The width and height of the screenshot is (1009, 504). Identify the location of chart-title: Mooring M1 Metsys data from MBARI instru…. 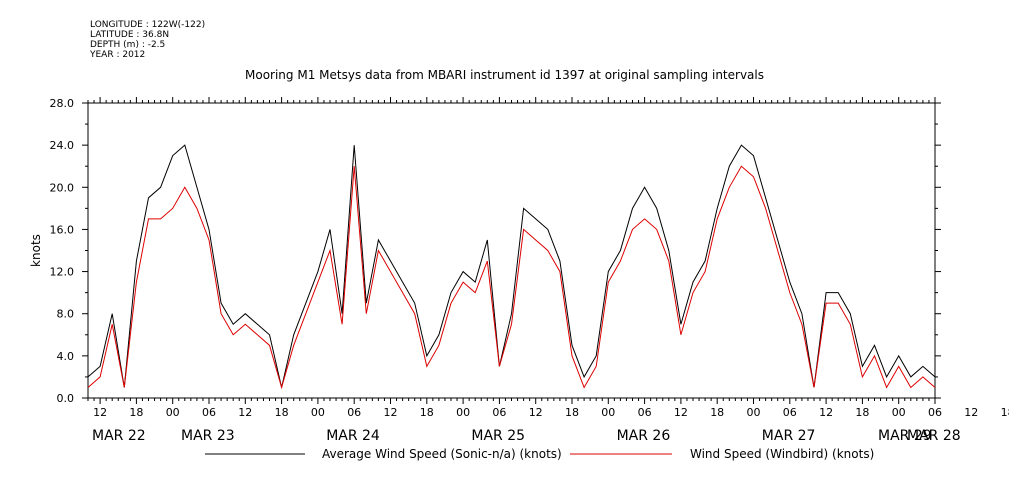
(504, 75).